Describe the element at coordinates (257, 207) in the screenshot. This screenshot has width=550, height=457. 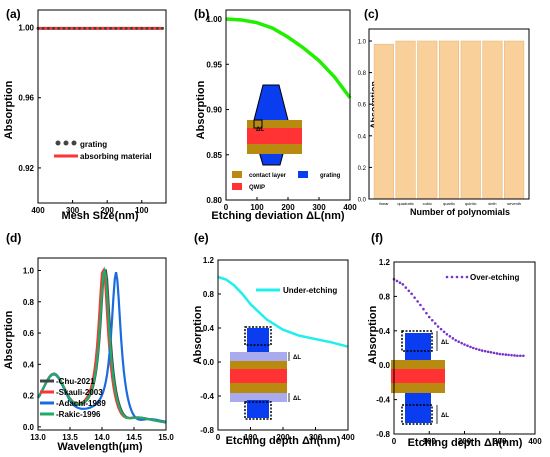
I see `x-tick-label-b: 100` at that location.